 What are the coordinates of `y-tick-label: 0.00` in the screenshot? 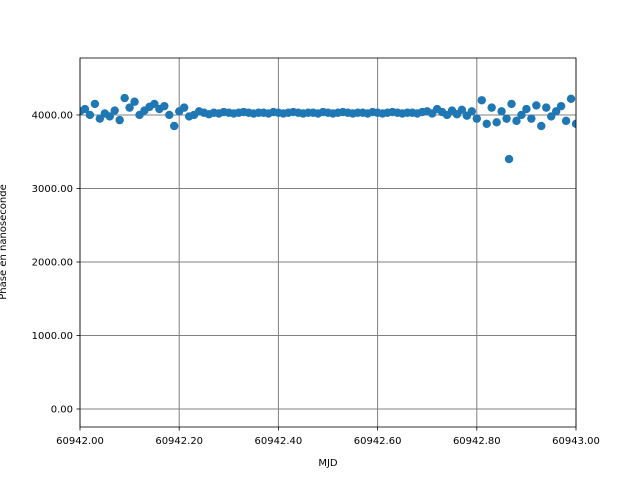 It's located at (62, 409).